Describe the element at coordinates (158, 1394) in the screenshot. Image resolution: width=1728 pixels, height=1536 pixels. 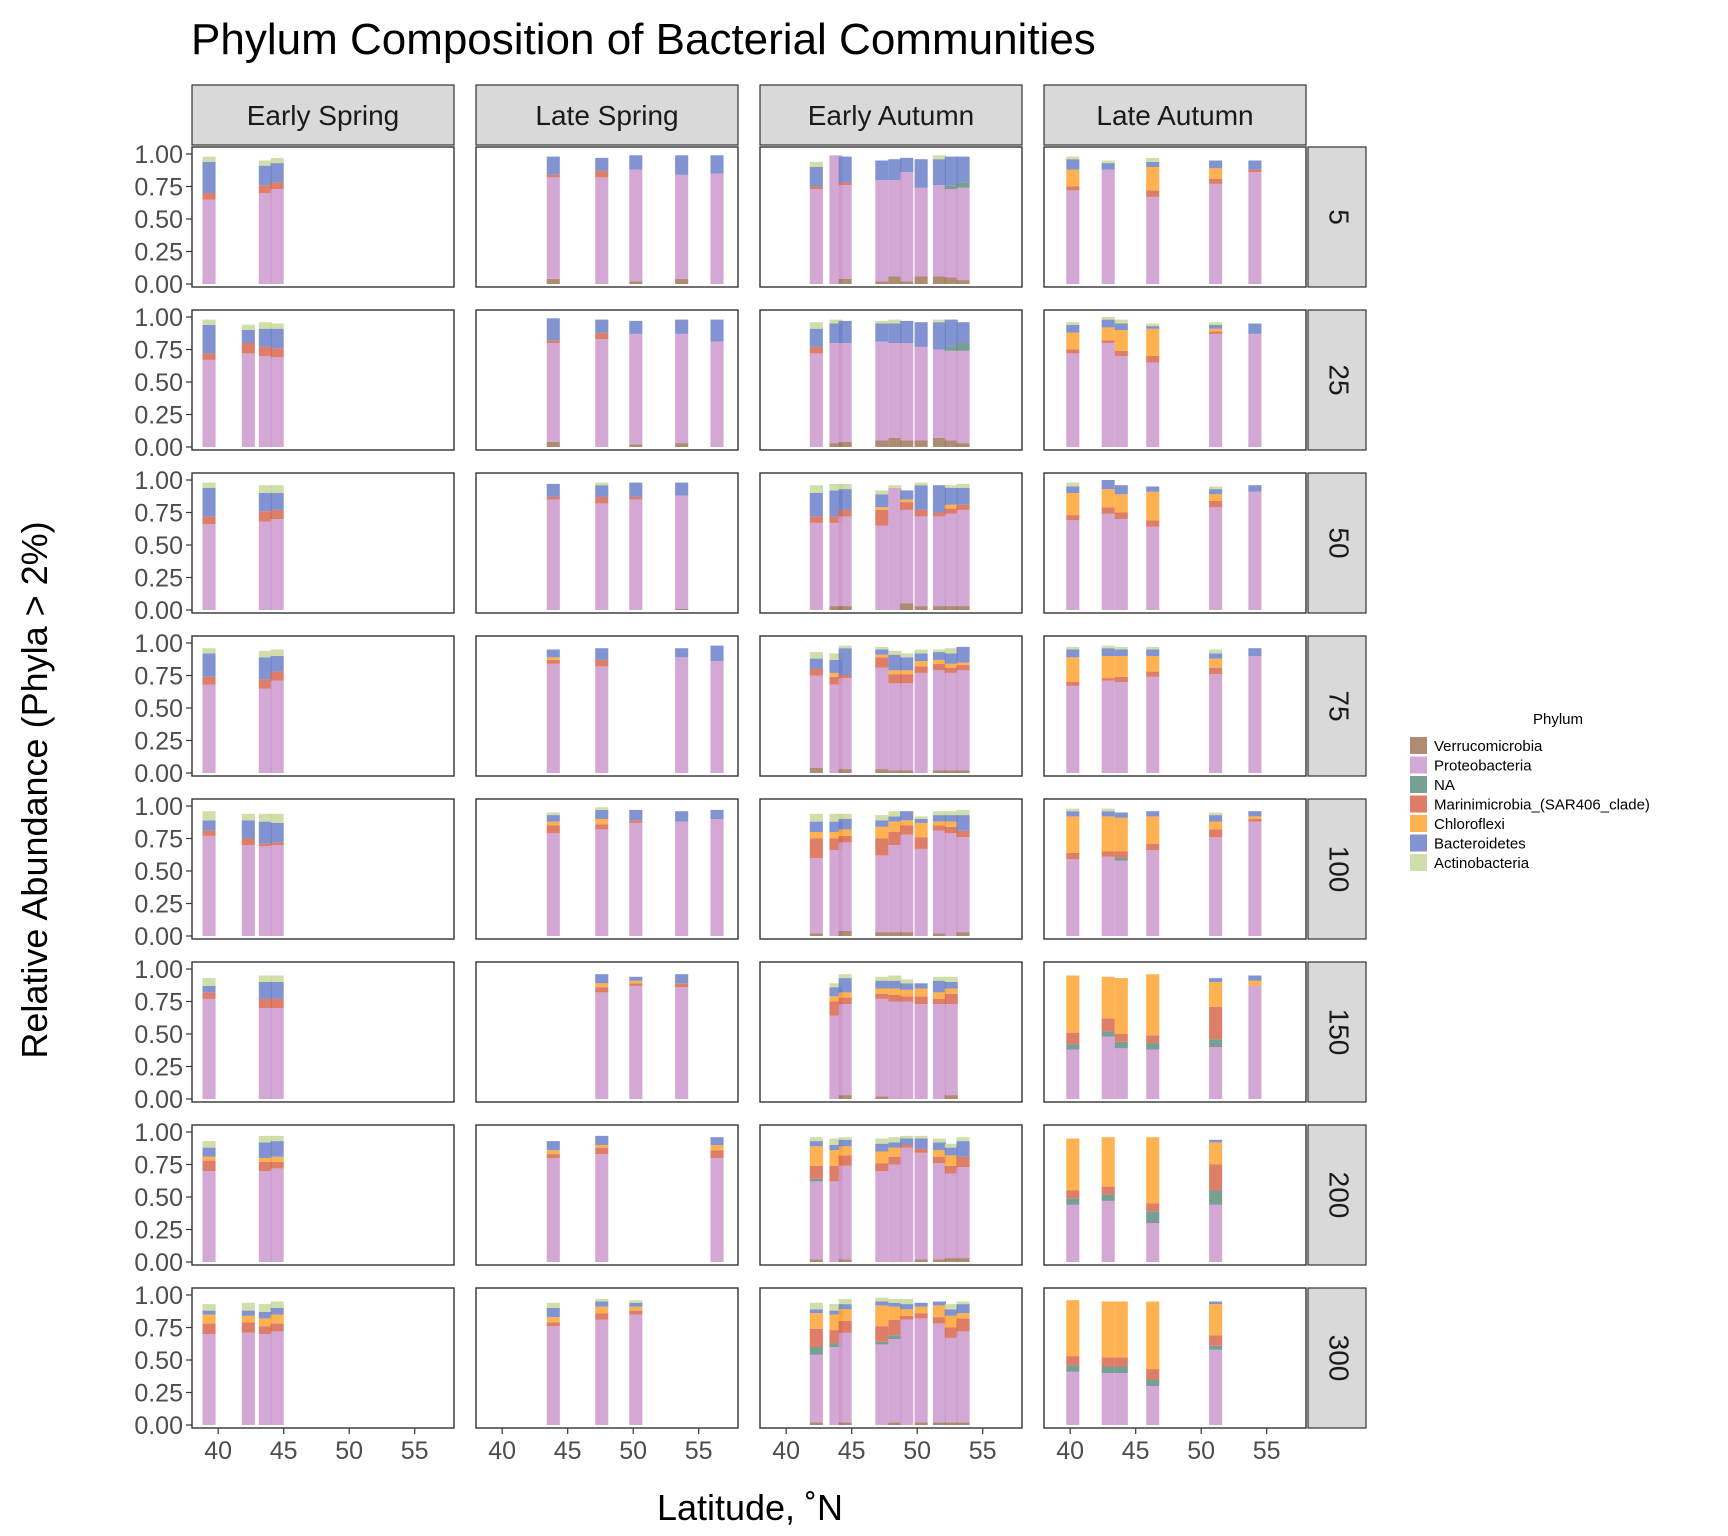
I see `y-tick-label: 0.25` at that location.